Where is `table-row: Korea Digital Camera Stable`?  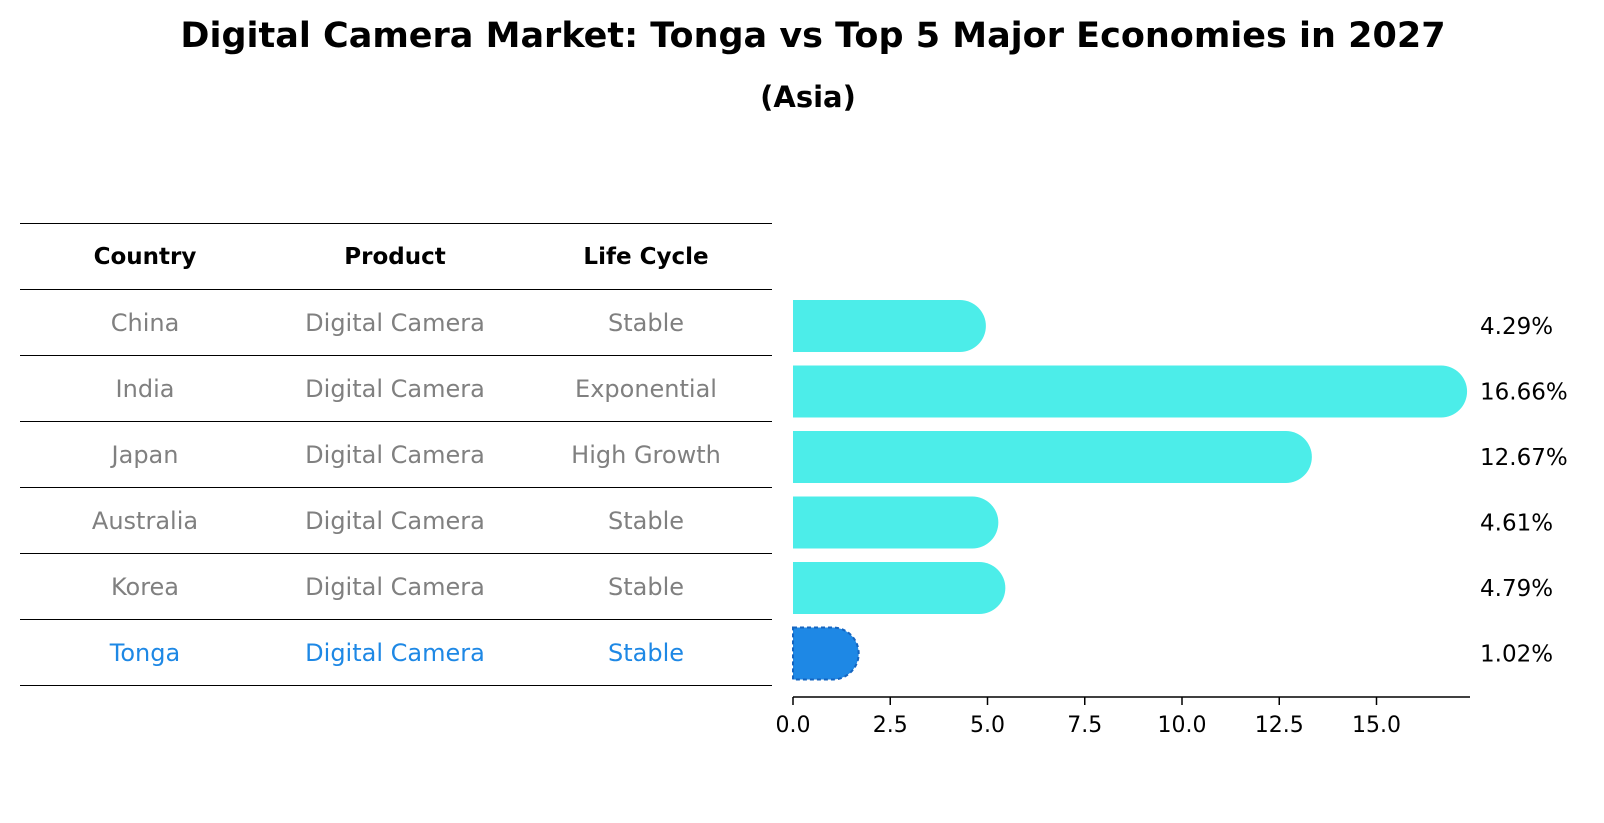
table-row: Korea Digital Camera Stable is located at coordinates (396, 586).